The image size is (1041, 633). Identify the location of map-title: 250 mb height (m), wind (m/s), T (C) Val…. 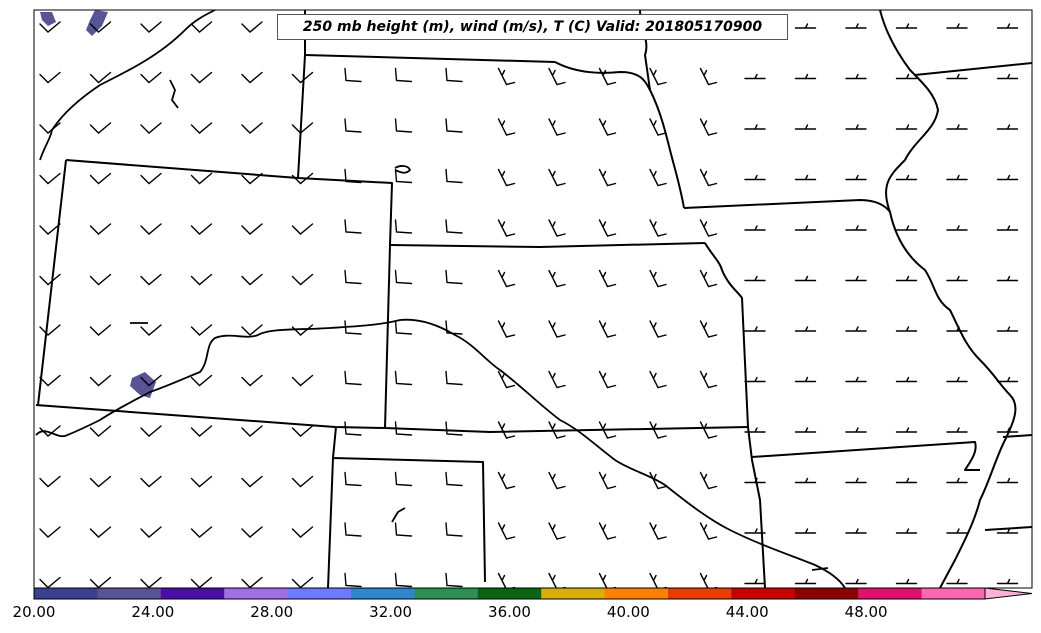
(532, 27).